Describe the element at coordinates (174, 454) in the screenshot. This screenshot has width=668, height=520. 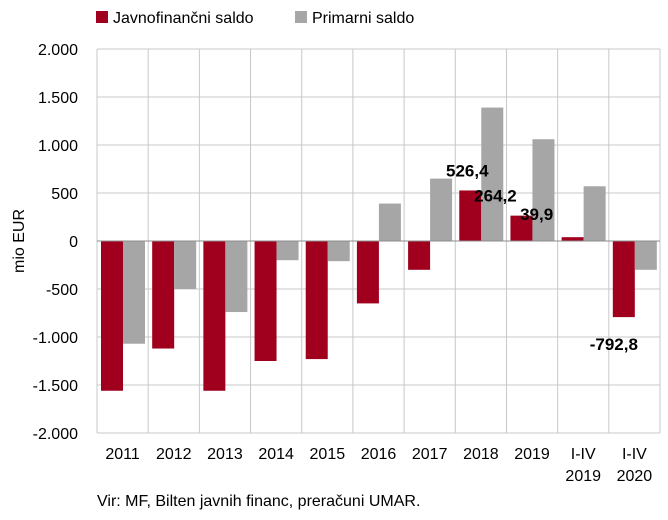
I see `x-tick-label: 2012` at that location.